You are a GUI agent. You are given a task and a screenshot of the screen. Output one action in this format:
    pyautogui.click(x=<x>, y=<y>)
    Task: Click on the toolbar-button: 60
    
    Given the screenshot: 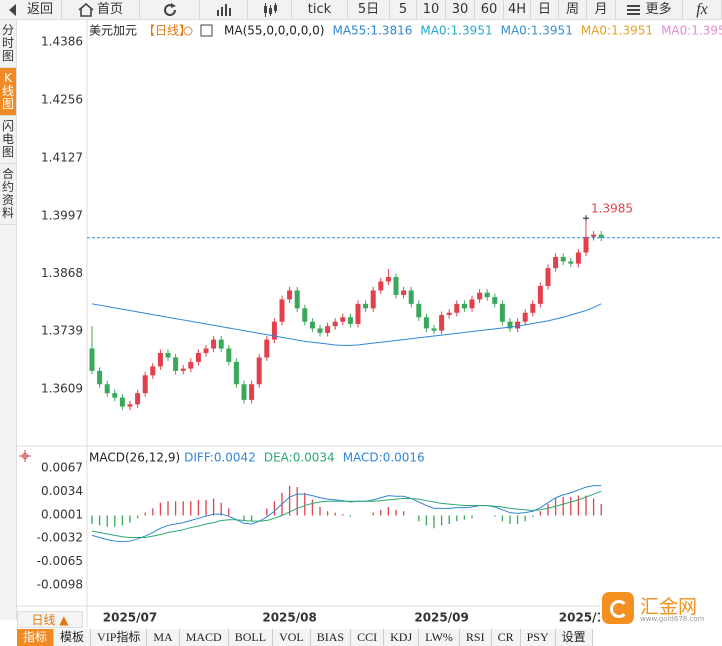 What is the action you would take?
    pyautogui.click(x=489, y=9)
    